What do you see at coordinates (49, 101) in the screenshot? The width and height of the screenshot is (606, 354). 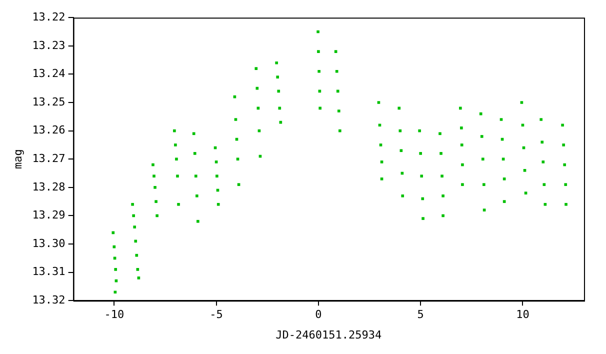 I see `y-tick-label: 13.25` at bounding box center [49, 101].